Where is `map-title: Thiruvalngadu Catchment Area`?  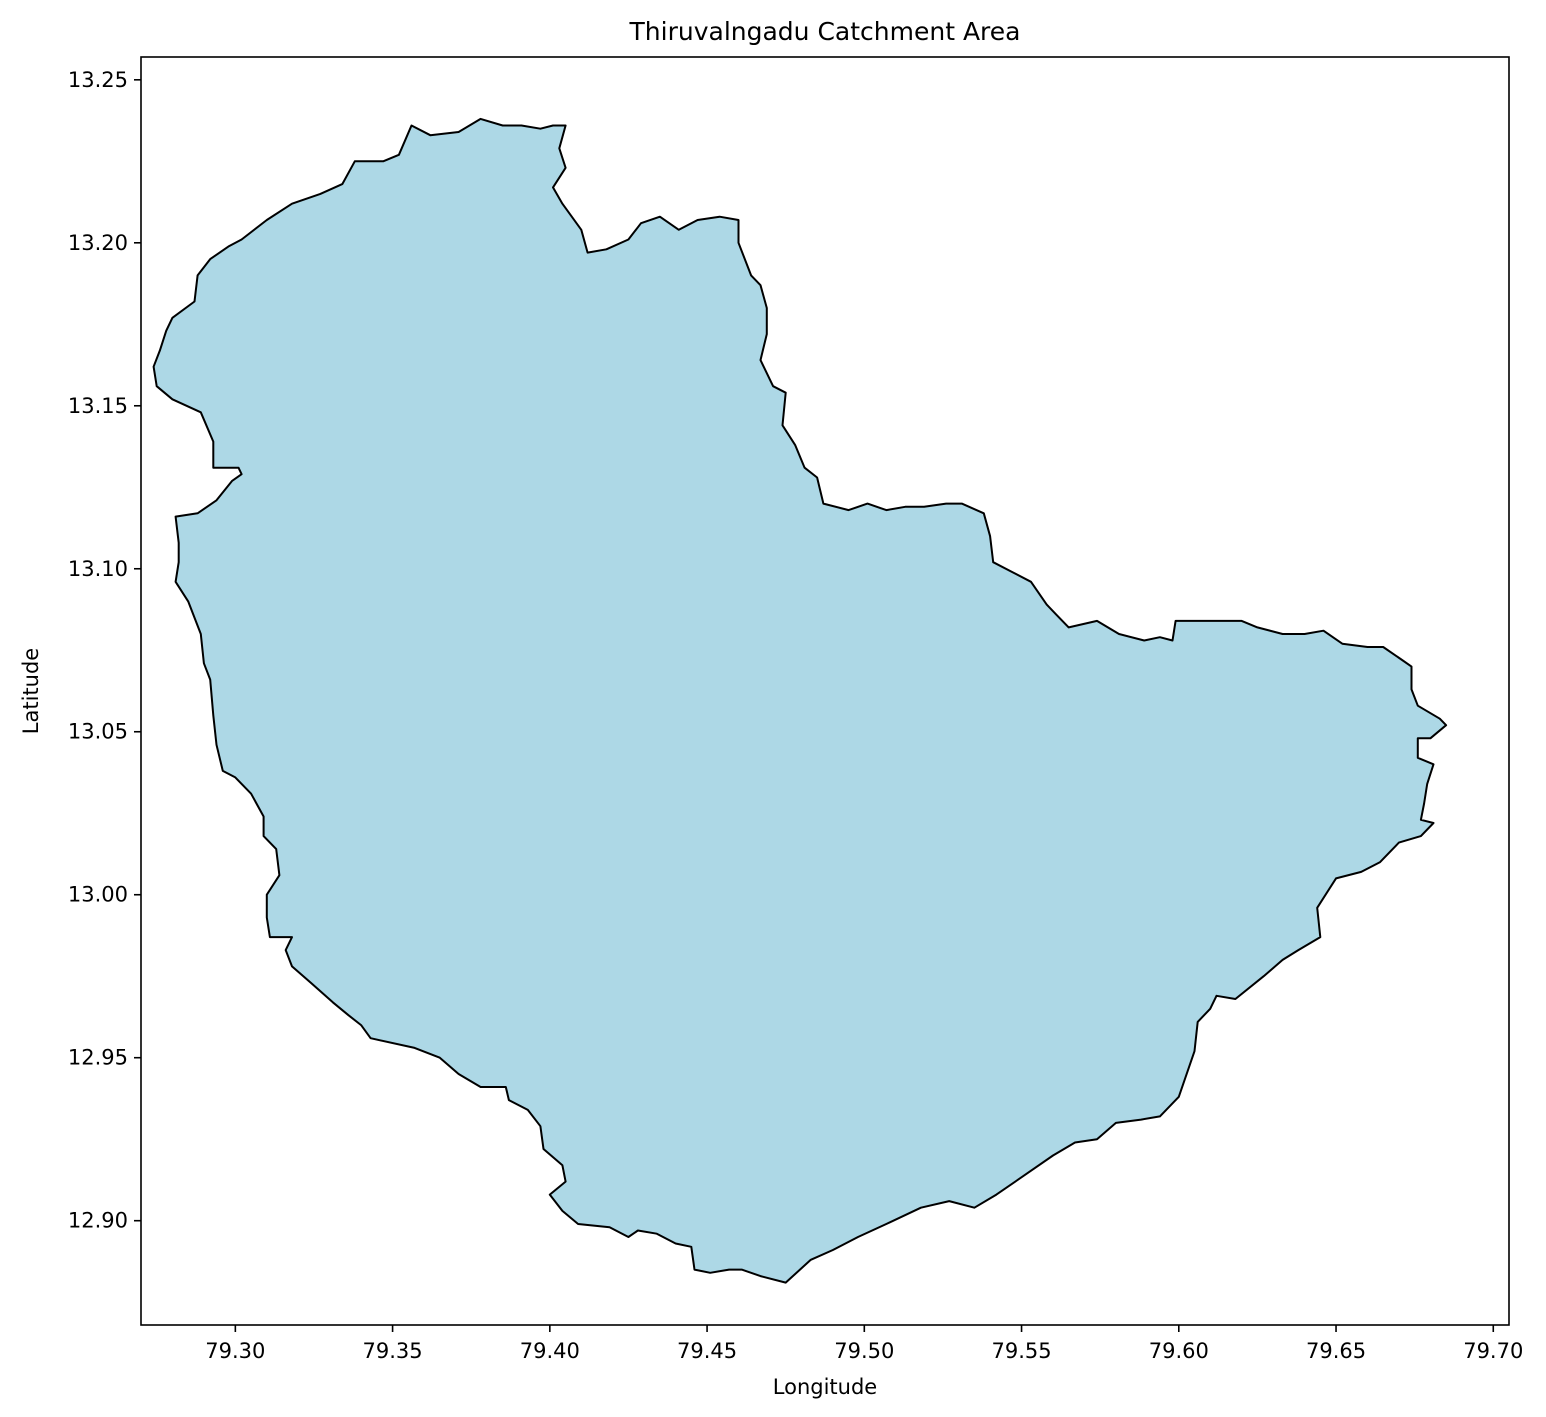
map-title: Thiruvalngadu Catchment Area is located at coordinates (825, 31).